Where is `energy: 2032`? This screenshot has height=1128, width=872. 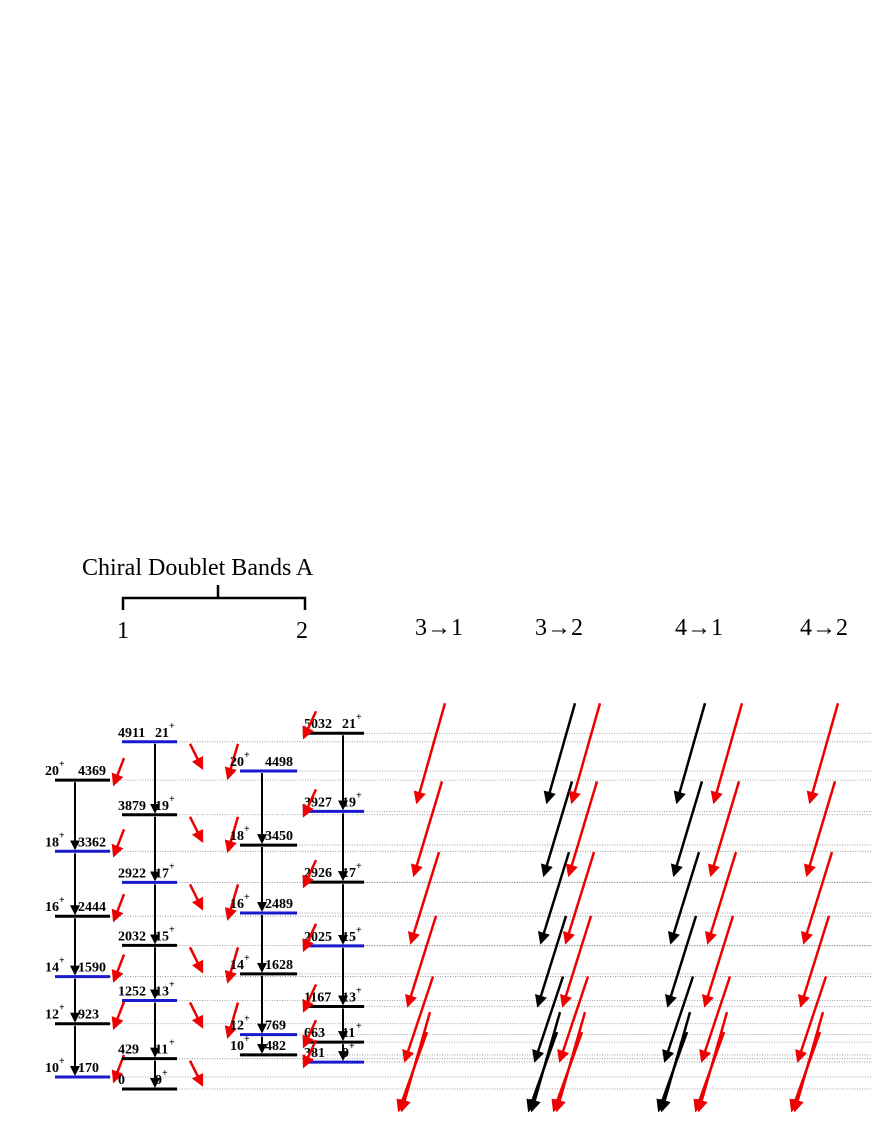
energy: 2032 is located at coordinates (132, 936).